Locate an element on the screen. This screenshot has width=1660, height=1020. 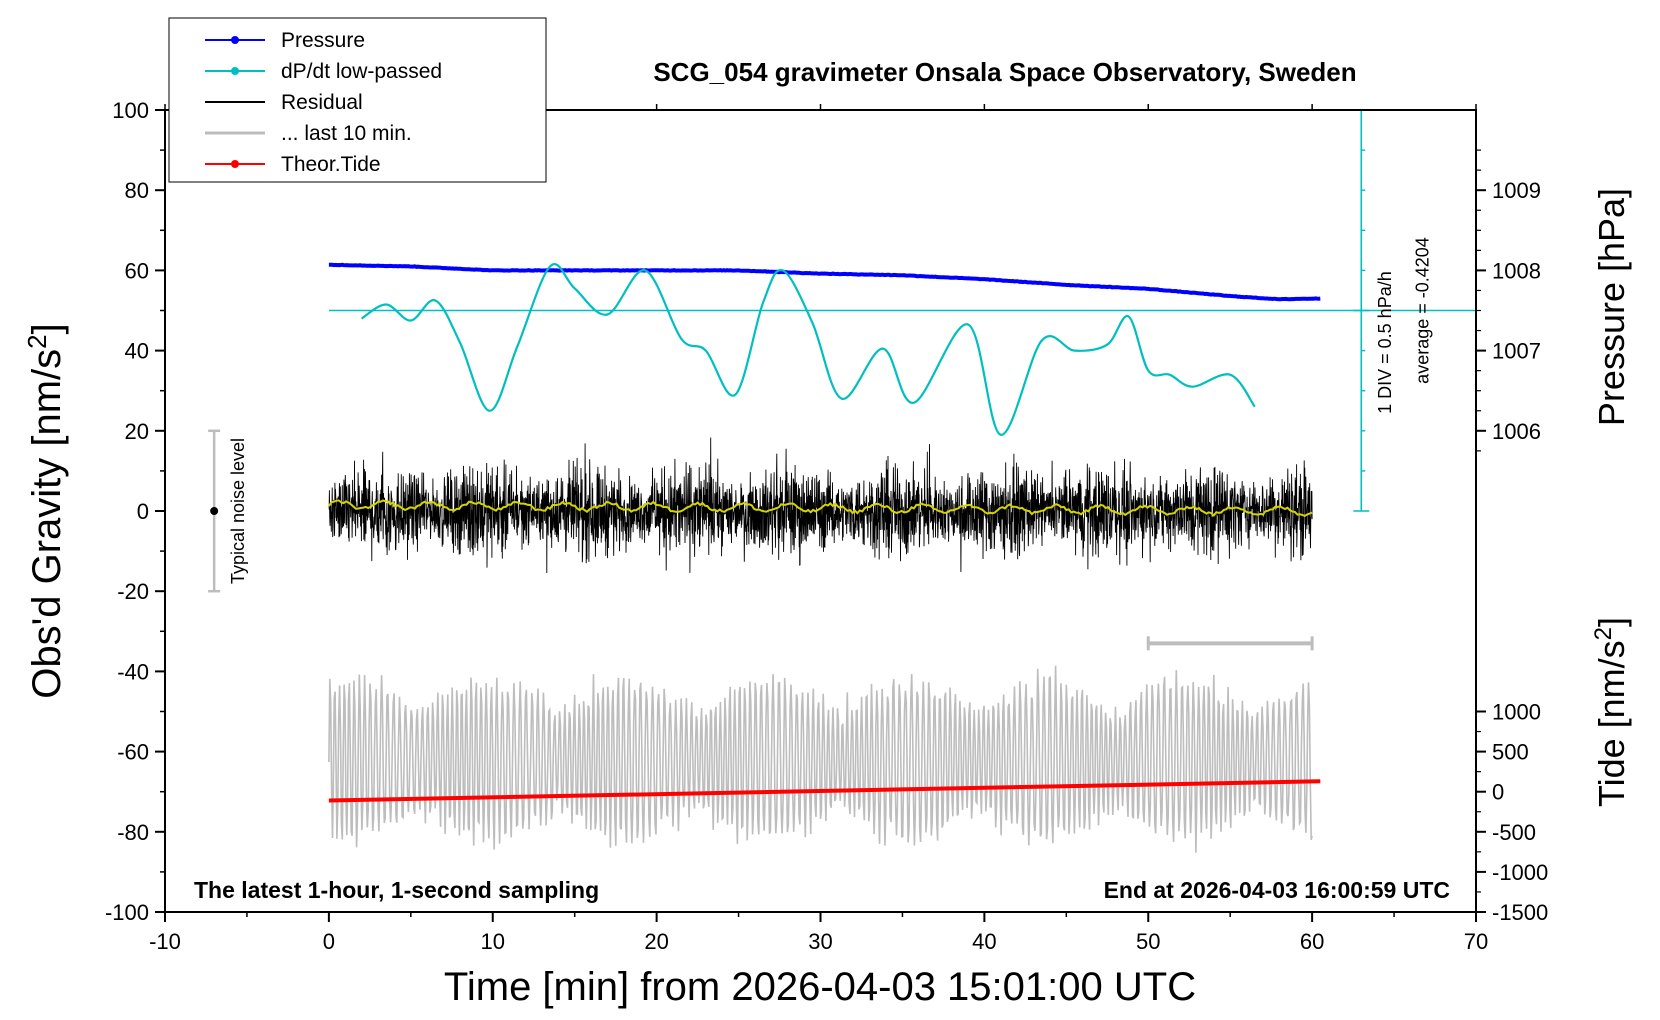
y-tick-label: -80 is located at coordinates (133, 832).